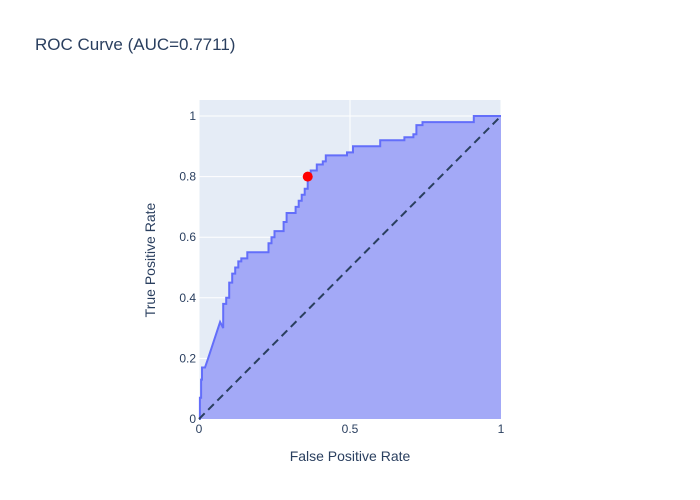 This screenshot has width=700, height=500. I want to click on x-tick-label: 0.5, so click(350, 429).